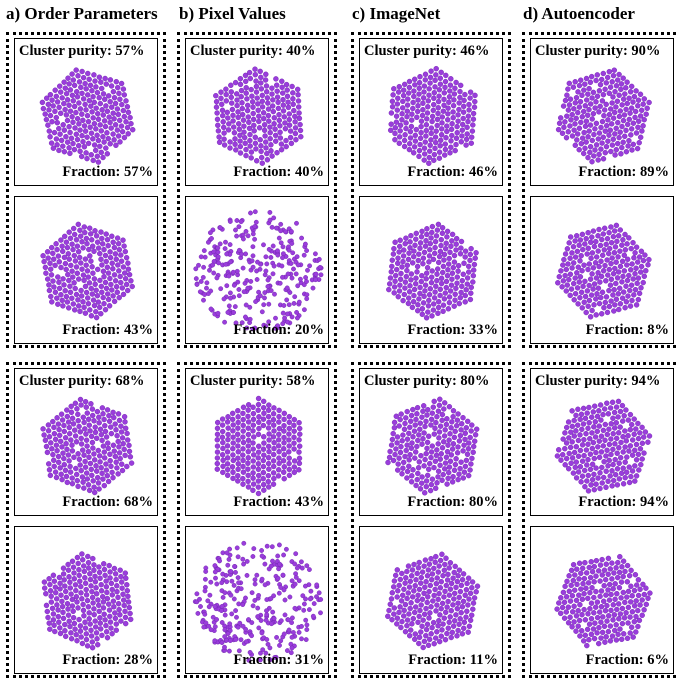  Describe the element at coordinates (86, 600) in the screenshot. I see `particle-panel: Fraction: 28%` at that location.